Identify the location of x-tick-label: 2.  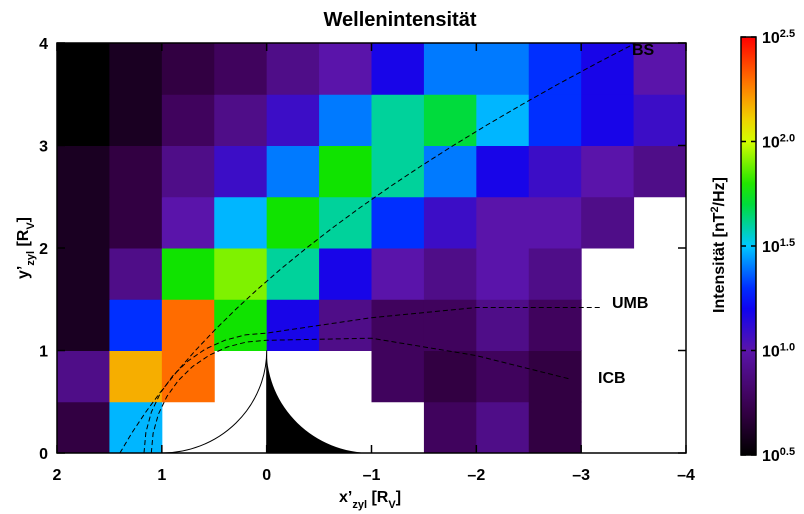
(57, 475).